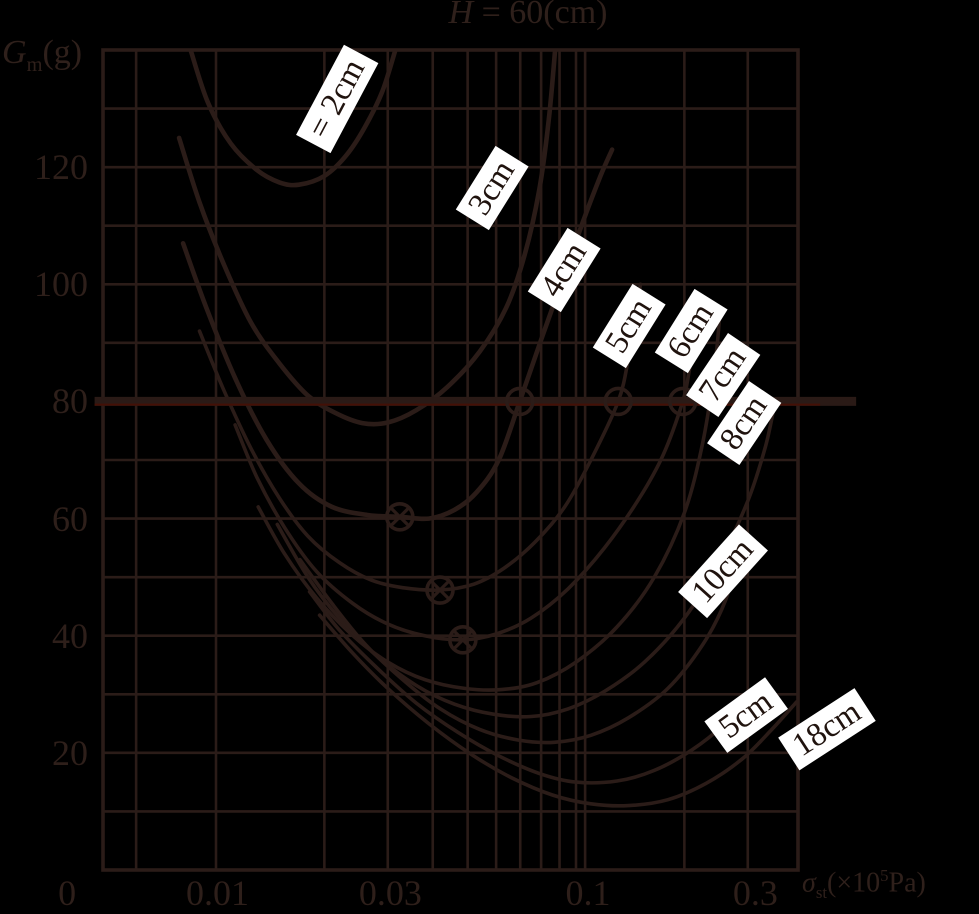  What do you see at coordinates (293, 119) in the screenshot?
I see `curve-2cm` at bounding box center [293, 119].